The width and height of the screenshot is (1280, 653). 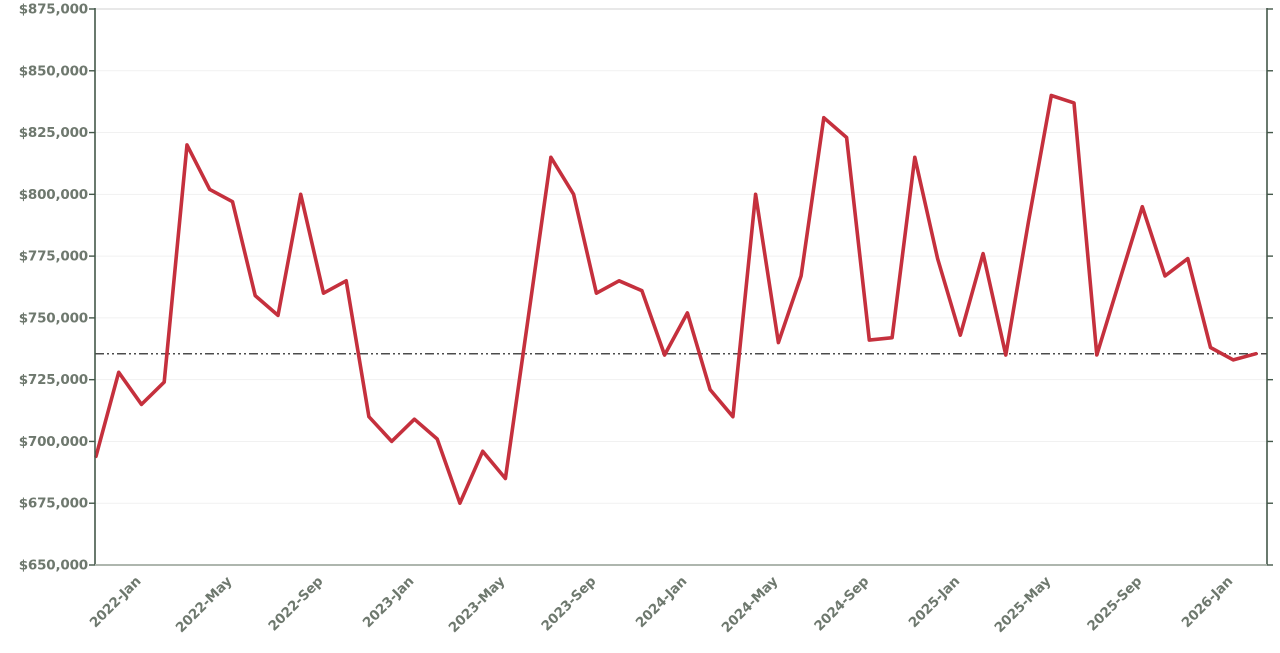 I want to click on x-axis-tick-label: 2024-Sep, so click(x=841, y=603).